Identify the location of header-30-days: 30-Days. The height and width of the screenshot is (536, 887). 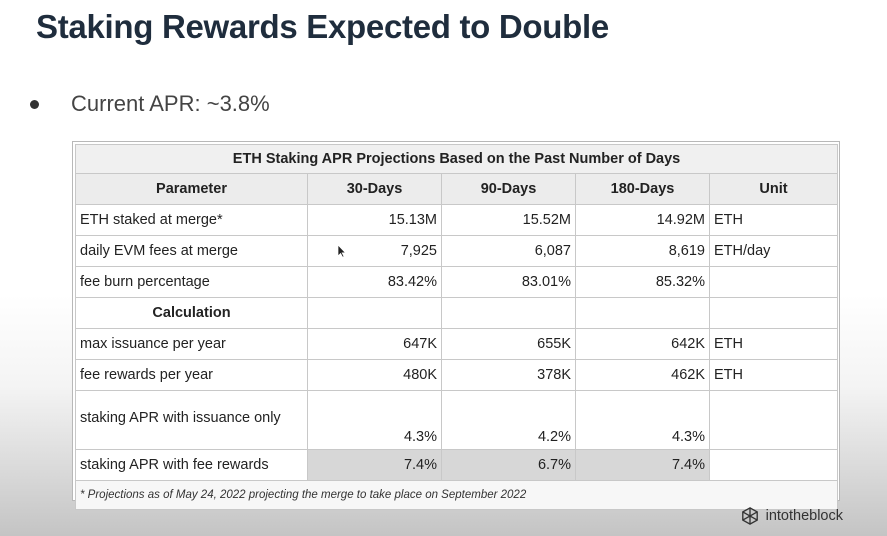
(374, 189).